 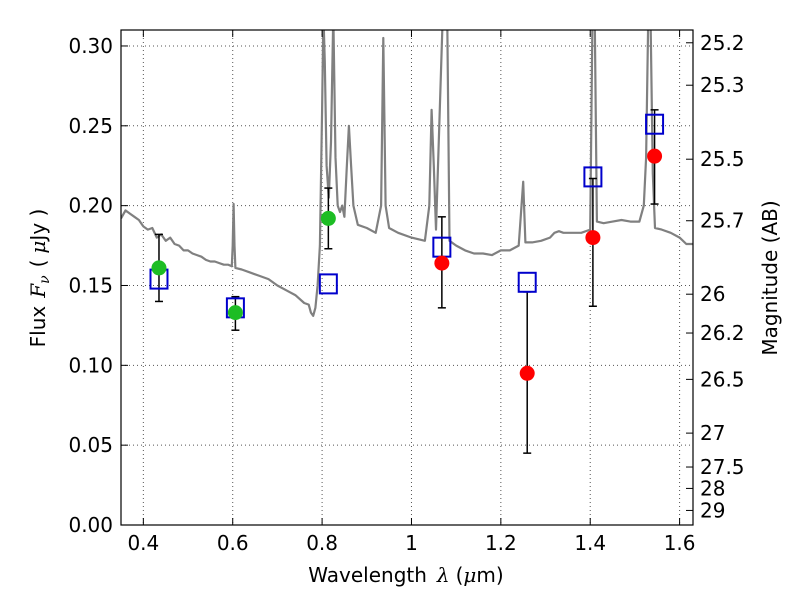 I want to click on y2-tick-label: 25.7, so click(x=722, y=221).